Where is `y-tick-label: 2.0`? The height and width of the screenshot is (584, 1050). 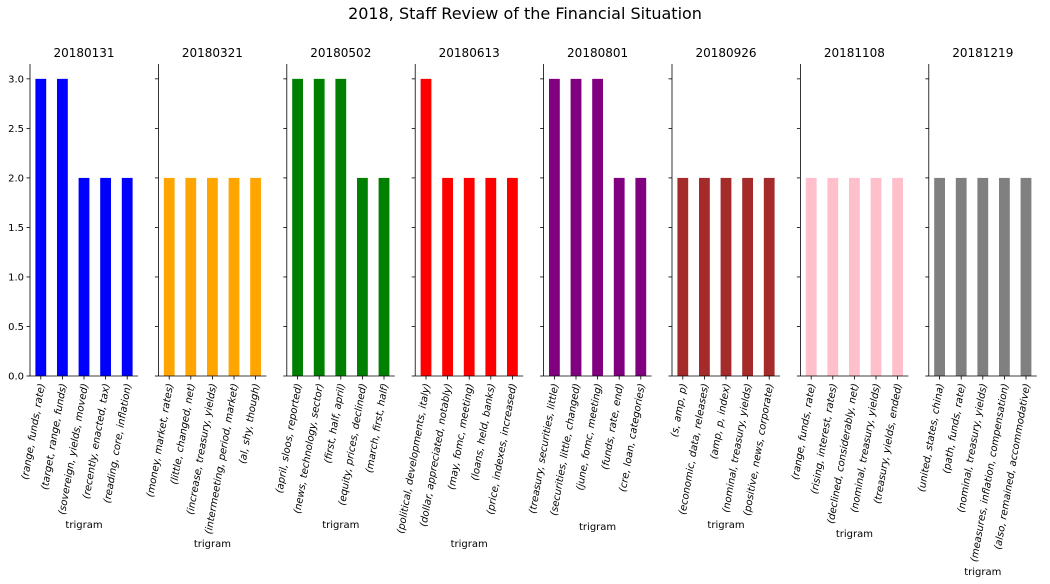 y-tick-label: 2.0 is located at coordinates (16, 178).